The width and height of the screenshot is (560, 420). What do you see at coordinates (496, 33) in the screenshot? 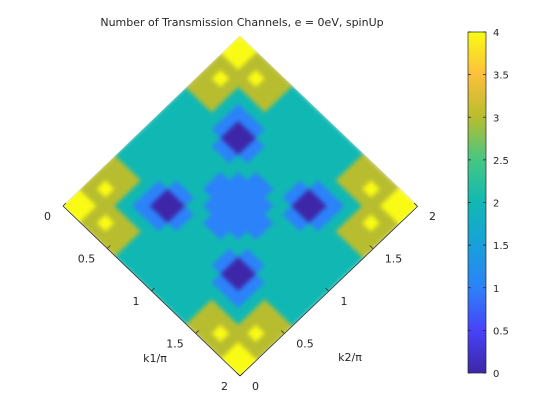
I see `colorbar-tick-label: 4` at bounding box center [496, 33].